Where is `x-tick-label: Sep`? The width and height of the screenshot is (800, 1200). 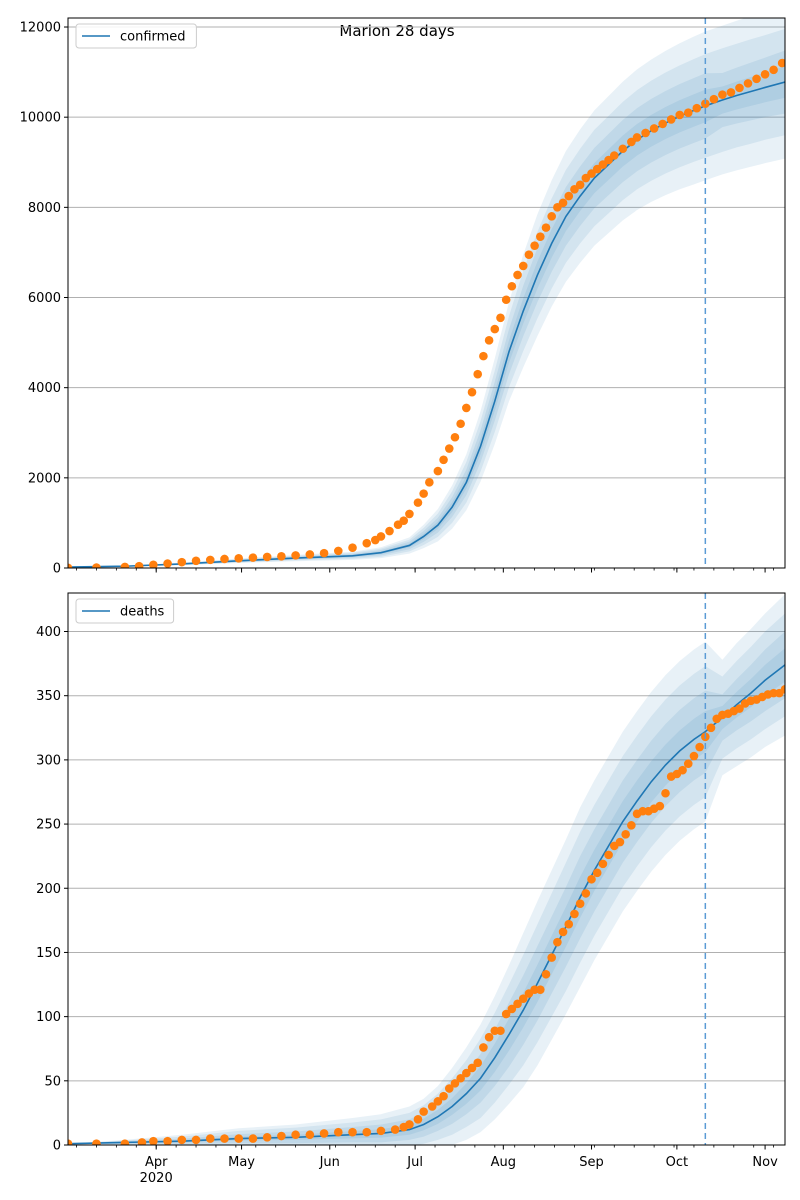 x-tick-label: Sep is located at coordinates (591, 1162).